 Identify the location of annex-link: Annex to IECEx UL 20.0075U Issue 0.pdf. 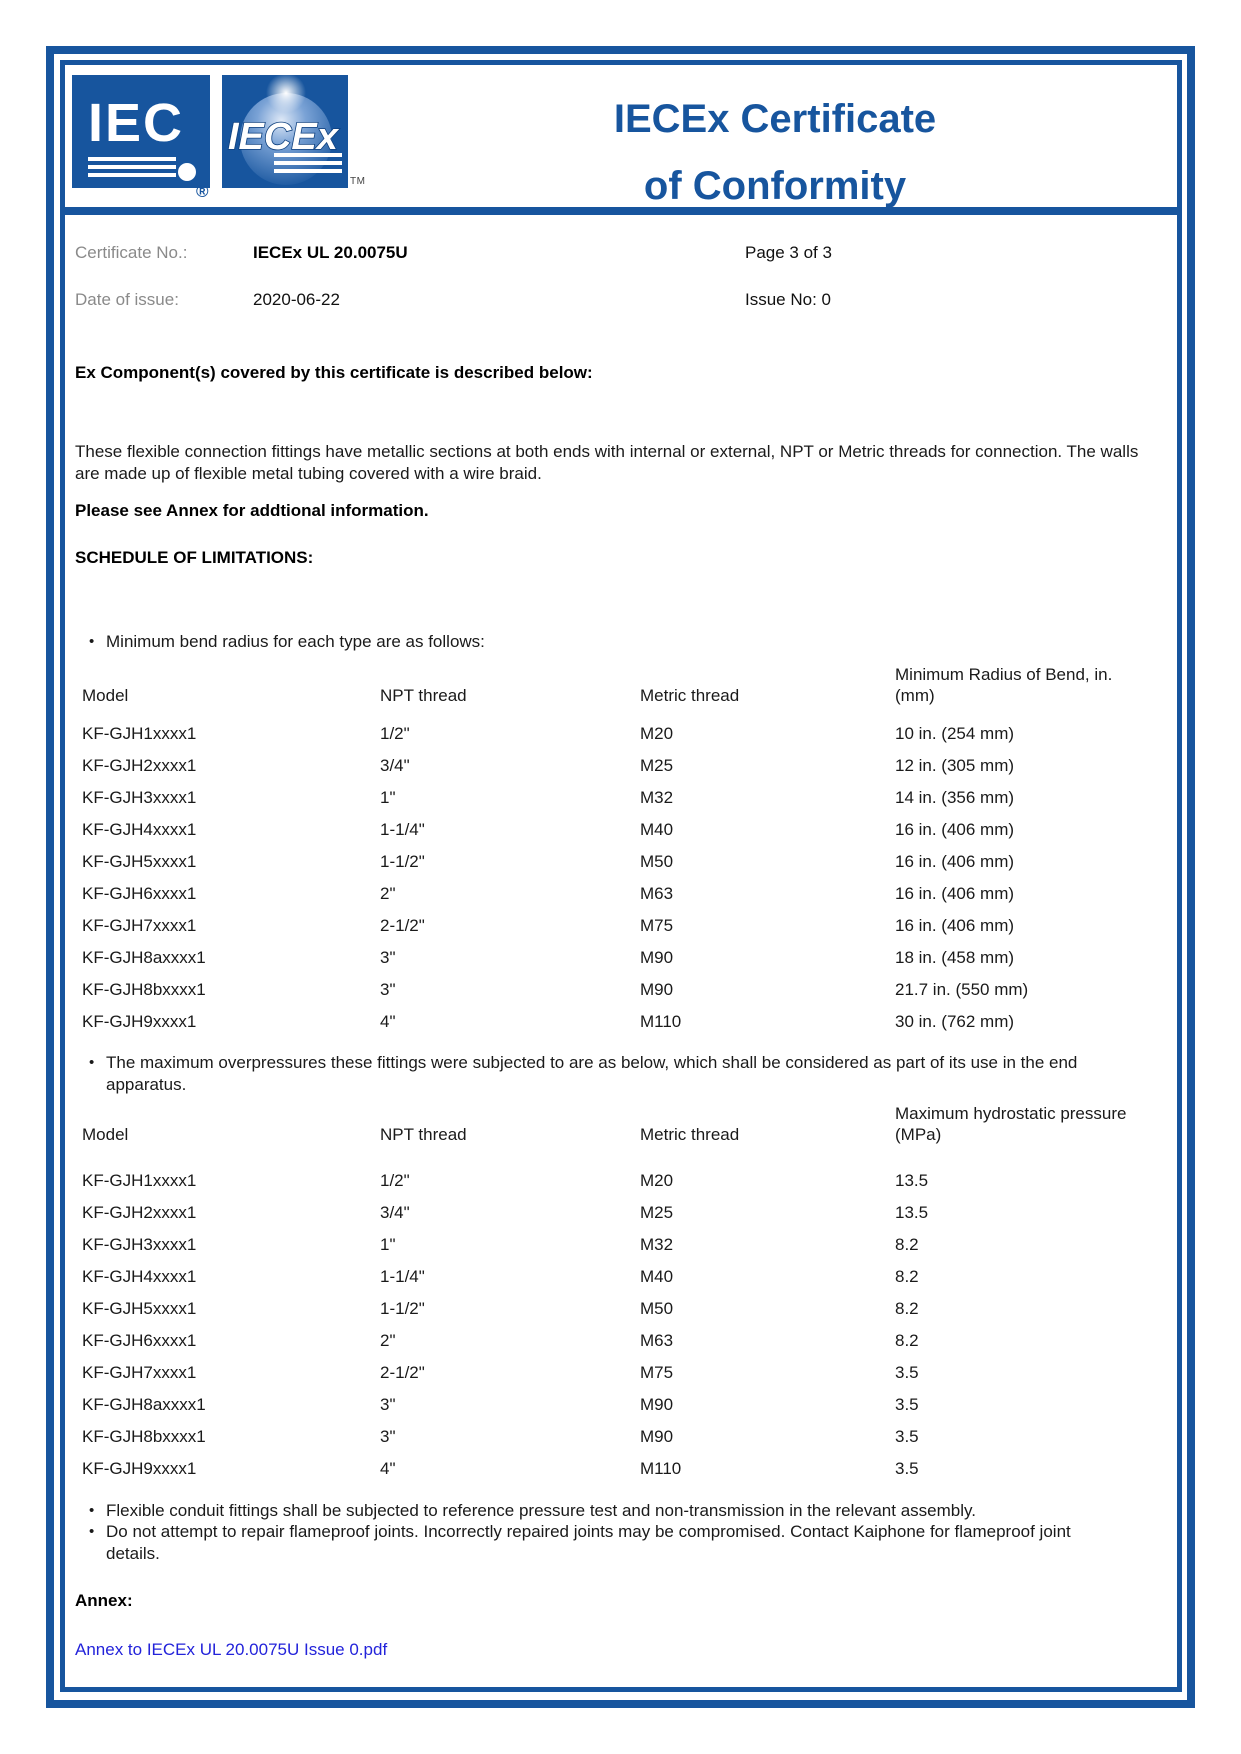
(231, 1649).